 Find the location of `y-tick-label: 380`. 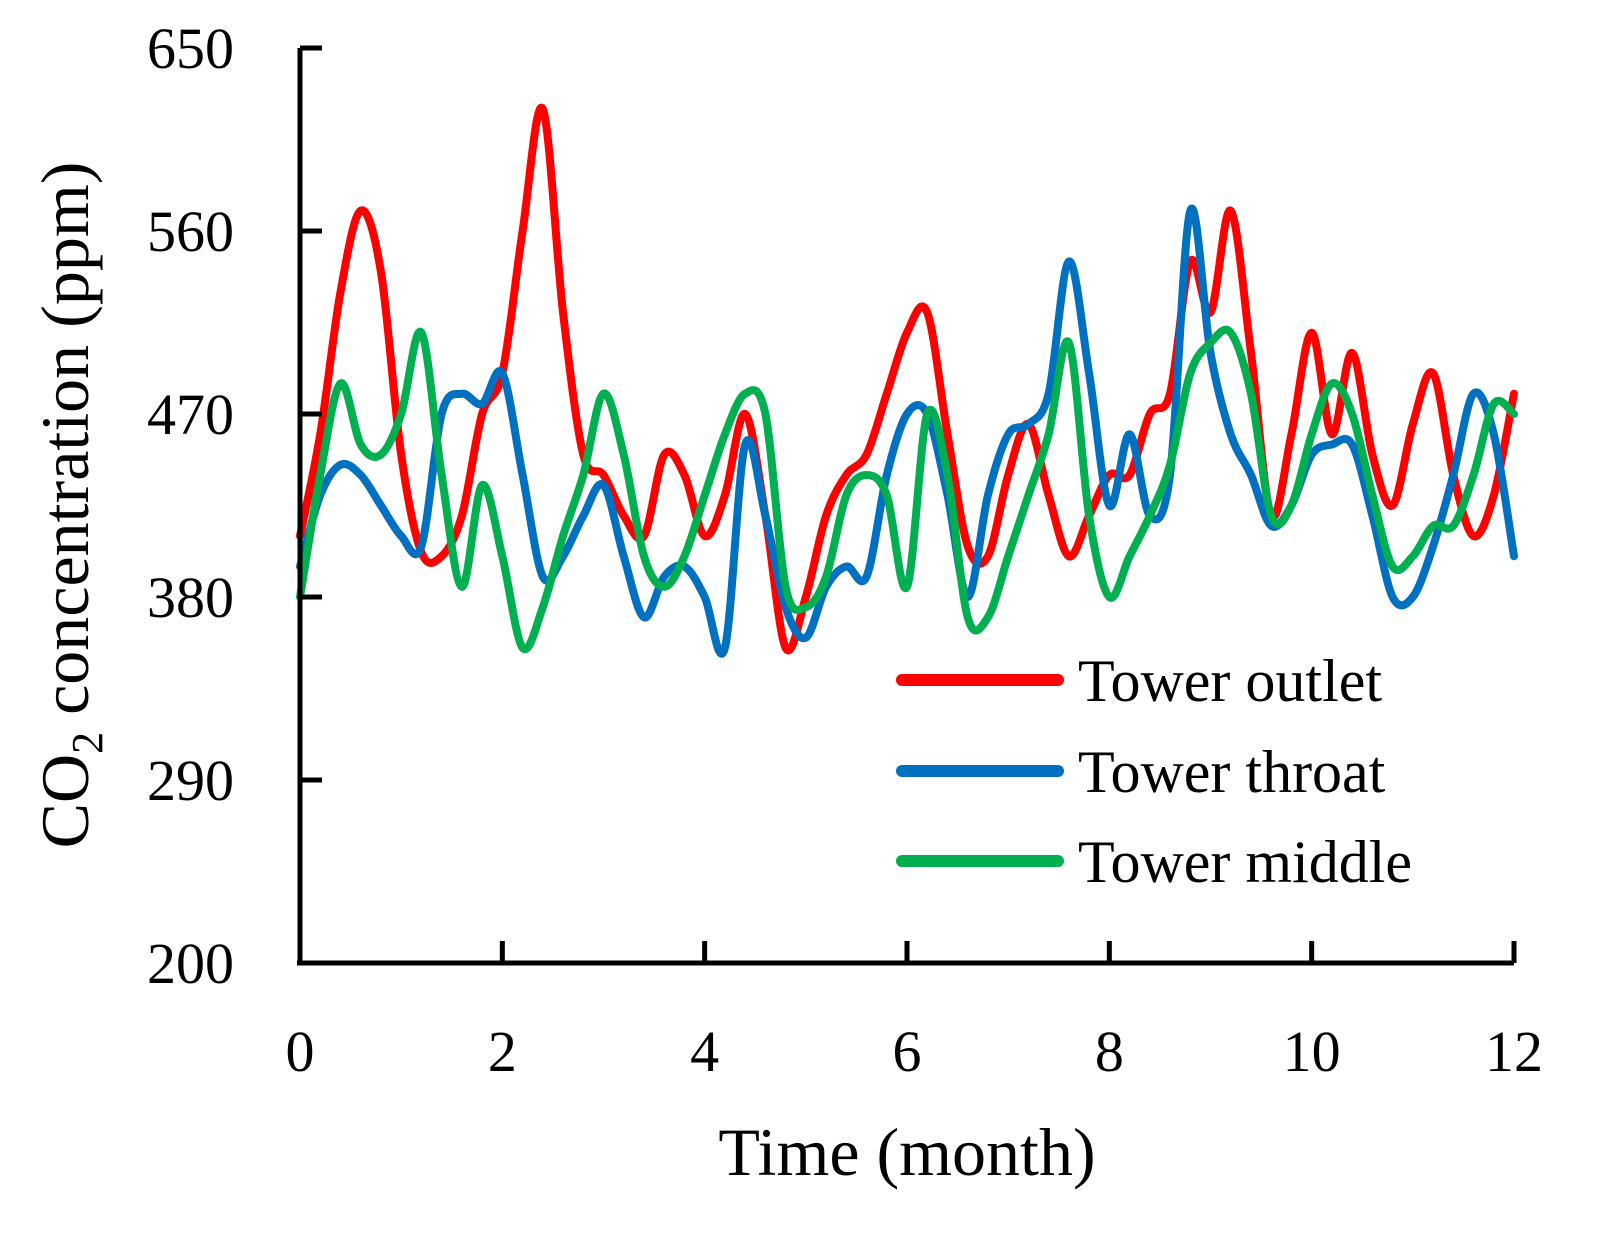

y-tick-label: 380 is located at coordinates (190, 597).